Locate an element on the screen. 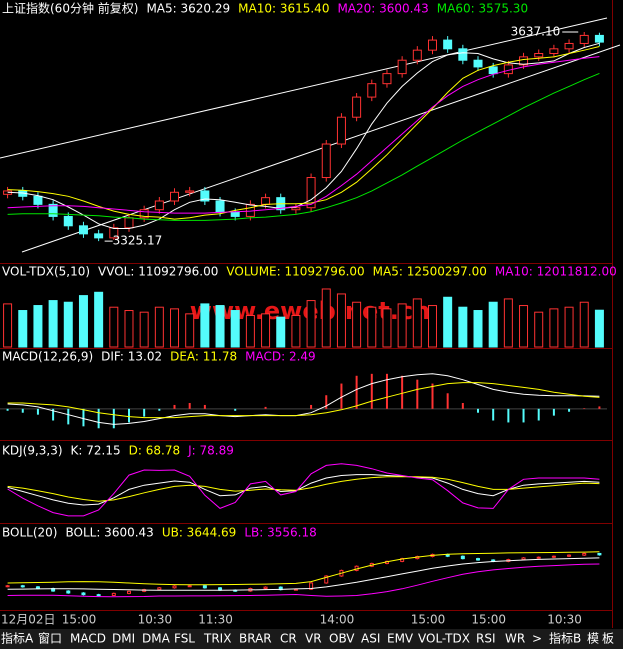 The height and width of the screenshot is (649, 623). annotation: 3325.17 is located at coordinates (138, 241).